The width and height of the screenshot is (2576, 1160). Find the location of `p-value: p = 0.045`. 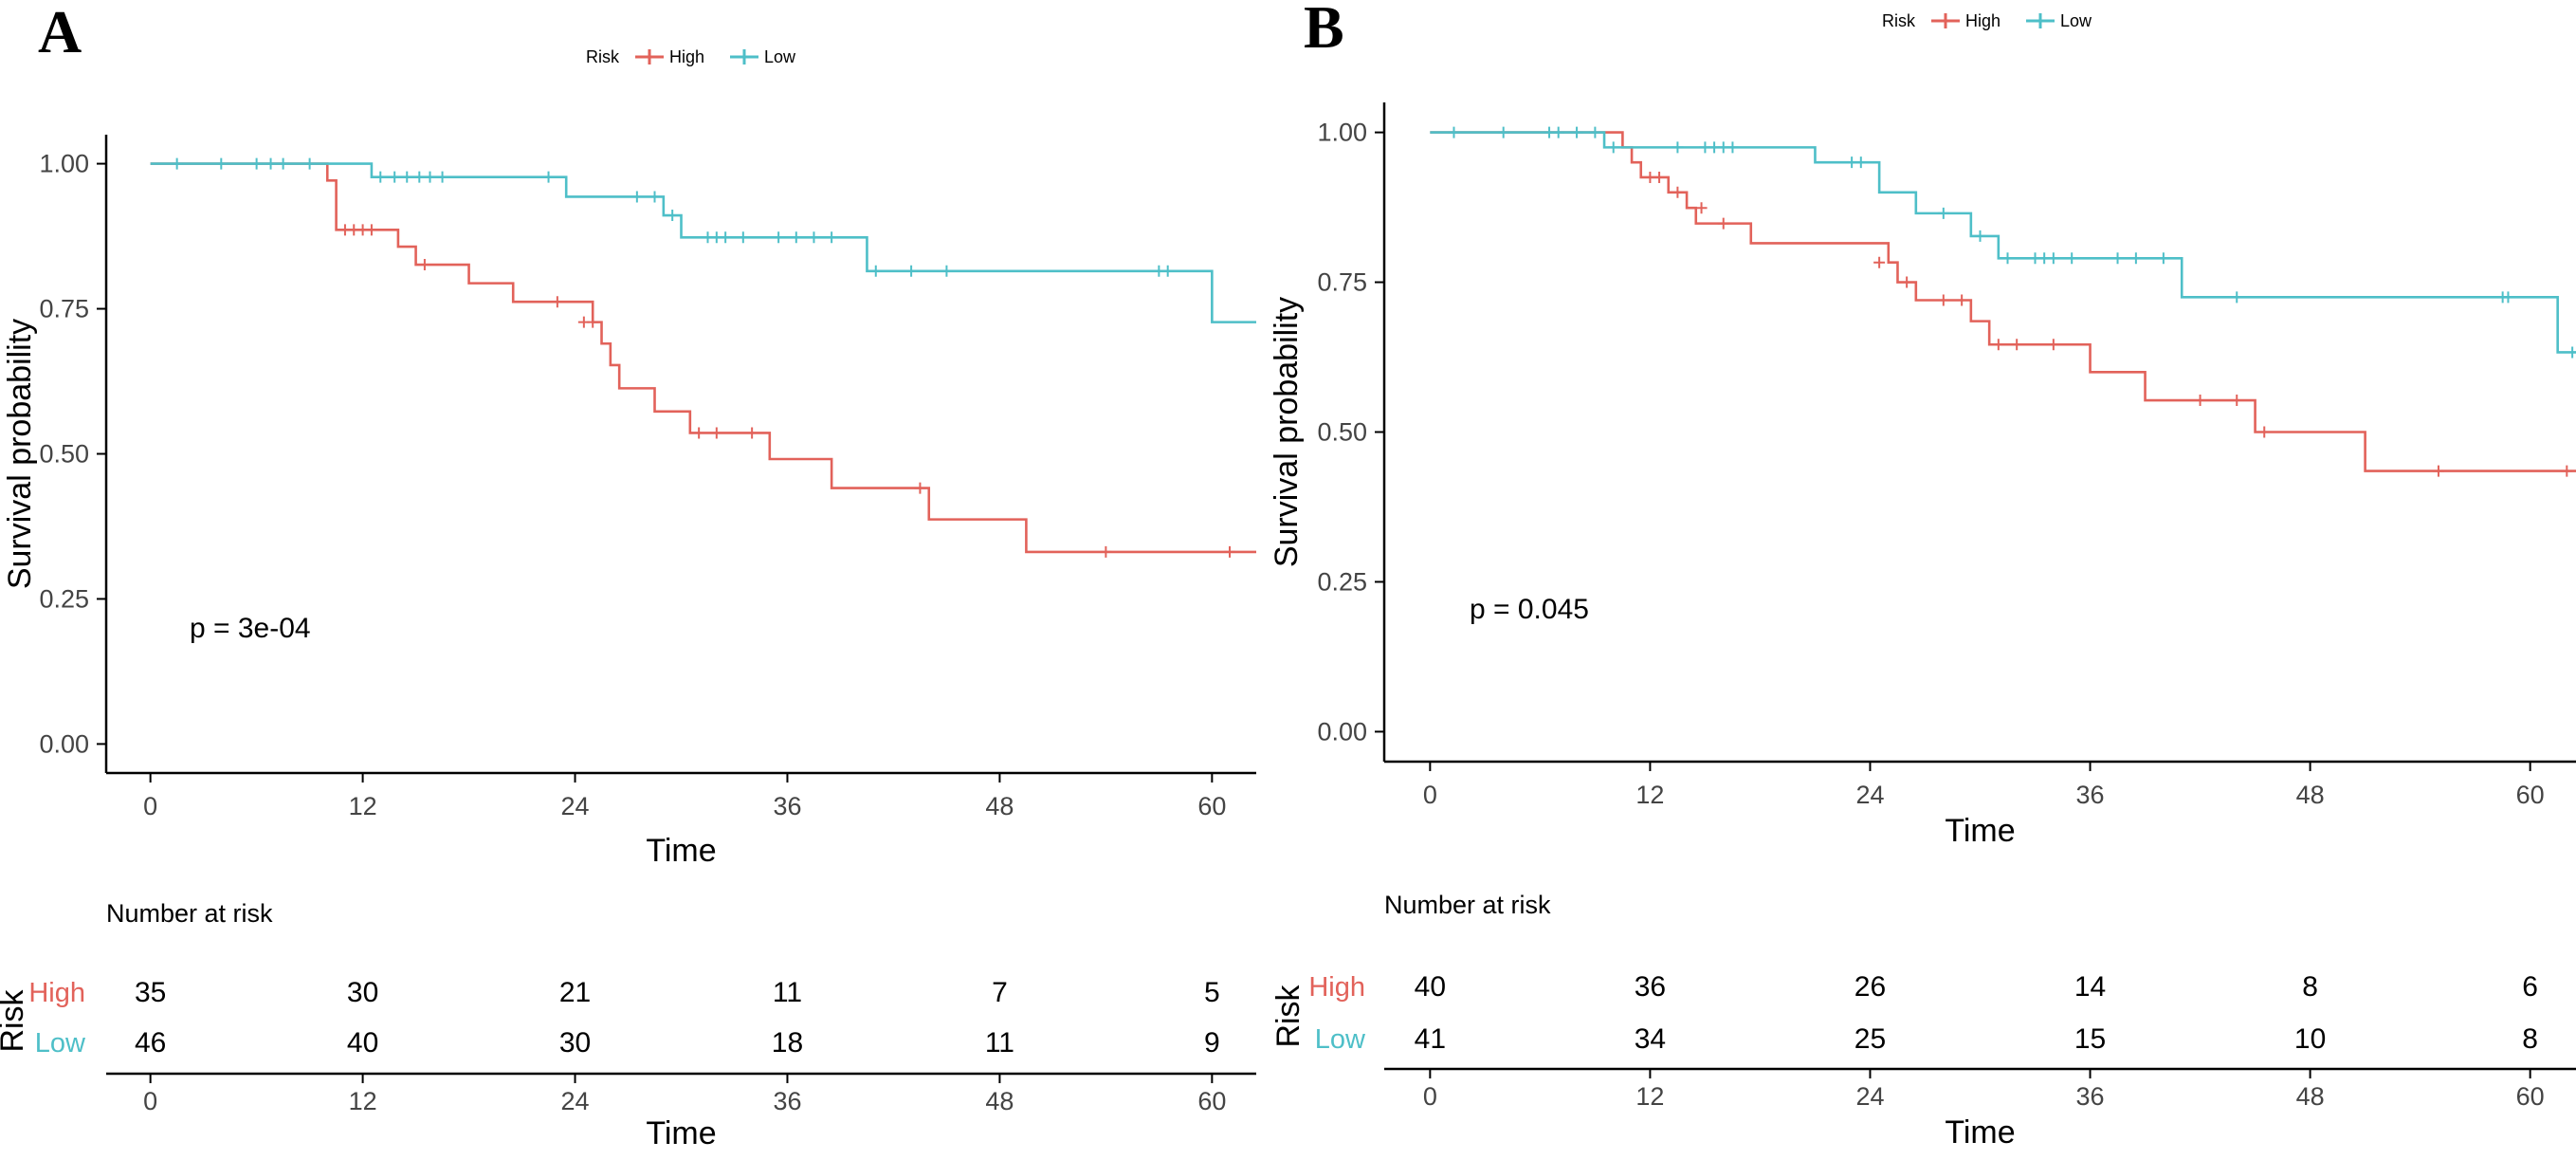

p-value: p = 0.045 is located at coordinates (1529, 609).